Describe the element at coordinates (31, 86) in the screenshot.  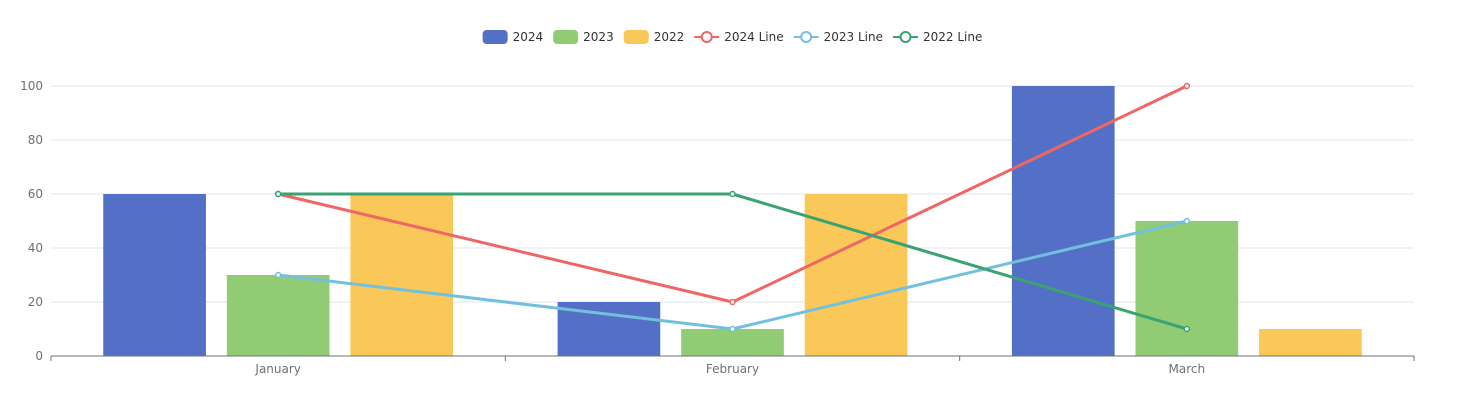
I see `y-tick-label: 100` at that location.